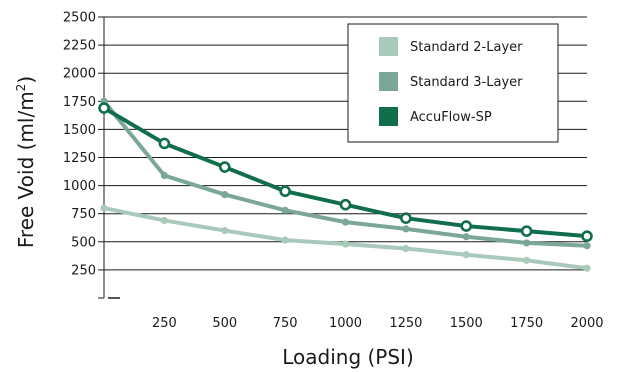 This screenshot has width=619, height=372. What do you see at coordinates (526, 323) in the screenshot?
I see `x-tick-label-1750: 1750` at bounding box center [526, 323].